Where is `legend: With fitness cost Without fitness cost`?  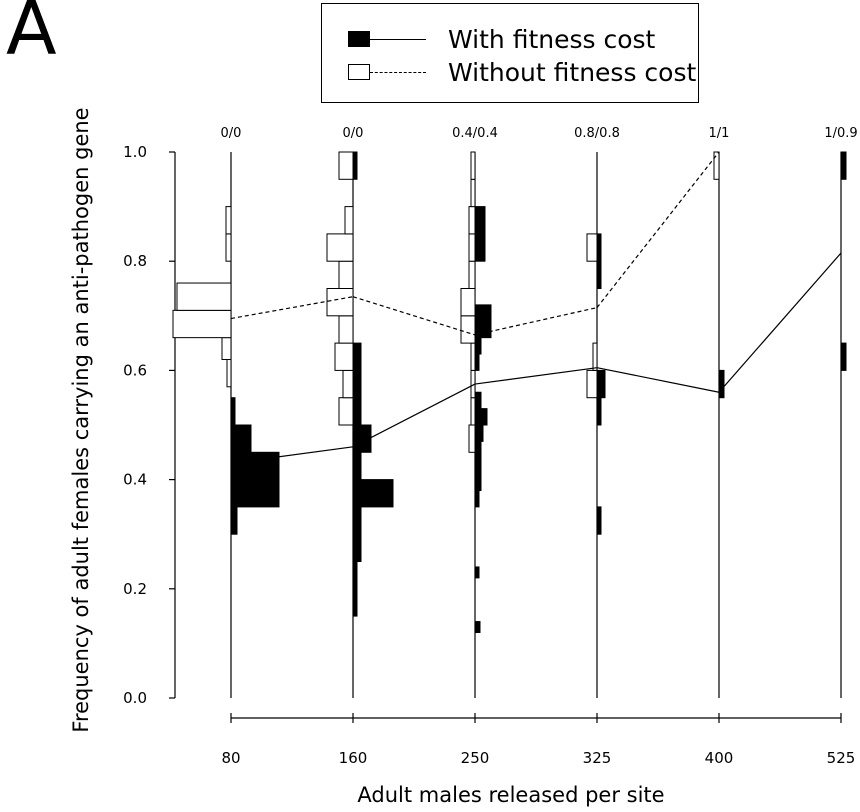 legend: With fitness cost Without fitness cost is located at coordinates (510, 53).